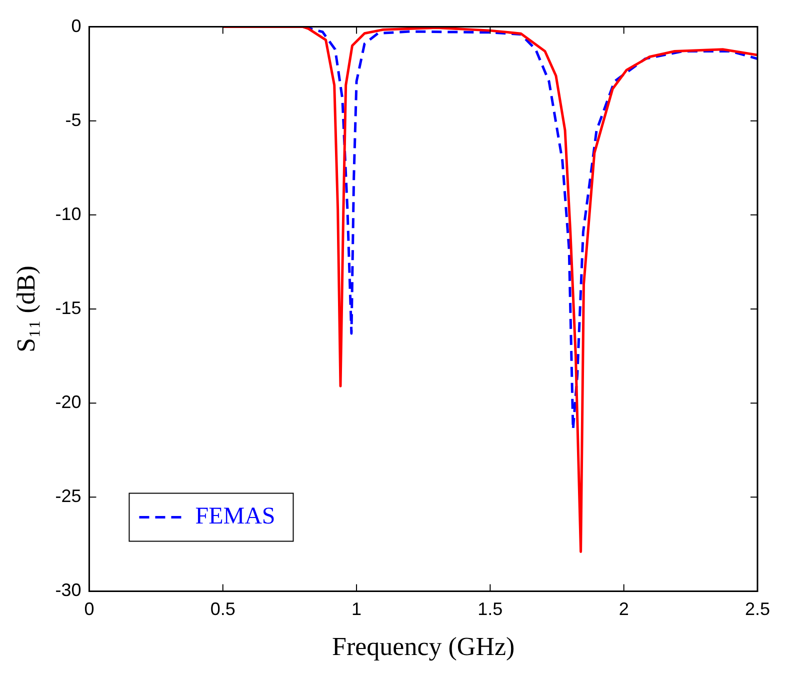  I want to click on y-axis-title: S₁₁ (dB), so click(25, 309).